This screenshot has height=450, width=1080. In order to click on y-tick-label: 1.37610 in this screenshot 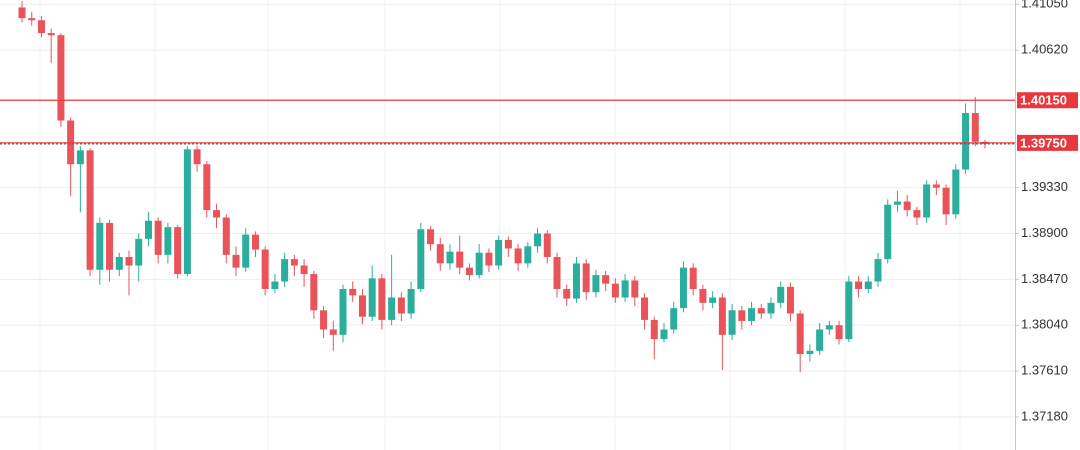, I will do `click(1044, 370)`.